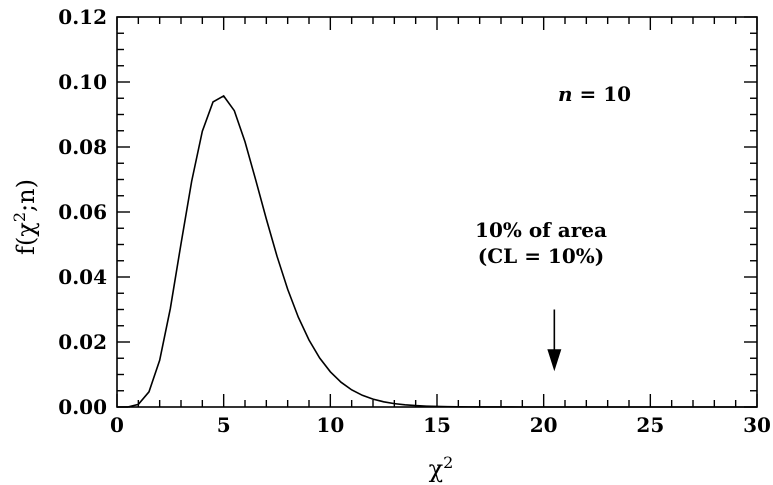 The image size is (773, 485). I want to click on x-axis-title: χ2, so click(441, 468).